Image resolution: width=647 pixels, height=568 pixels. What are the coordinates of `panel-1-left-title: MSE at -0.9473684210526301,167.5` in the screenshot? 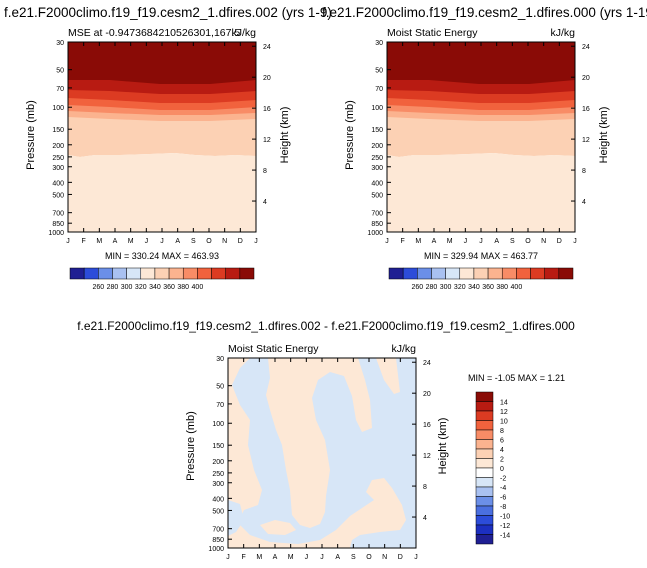 It's located at (154, 33).